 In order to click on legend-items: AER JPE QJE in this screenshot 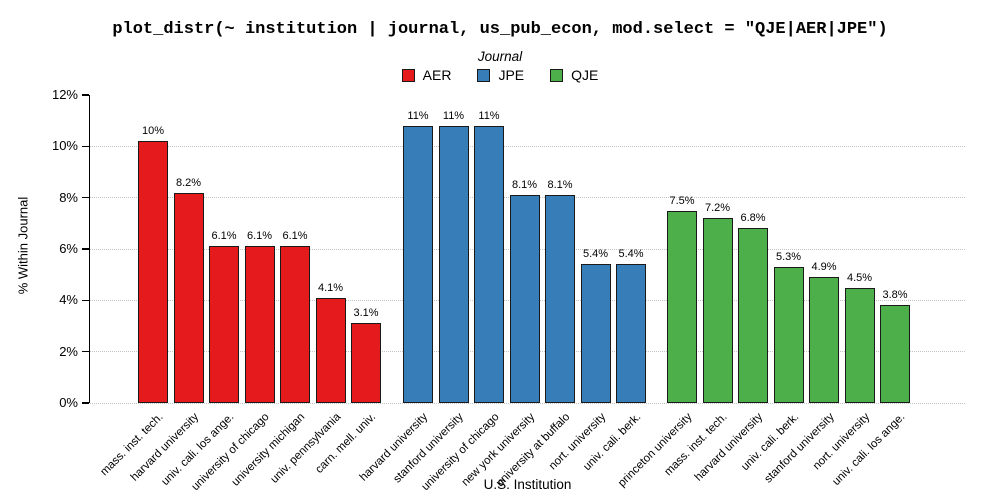, I will do `click(499, 75)`.